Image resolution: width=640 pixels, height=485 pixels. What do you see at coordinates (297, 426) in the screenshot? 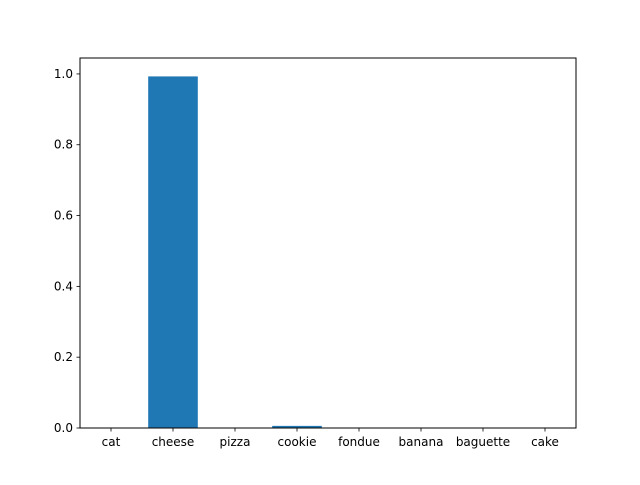
I see `bar-cookie` at bounding box center [297, 426].